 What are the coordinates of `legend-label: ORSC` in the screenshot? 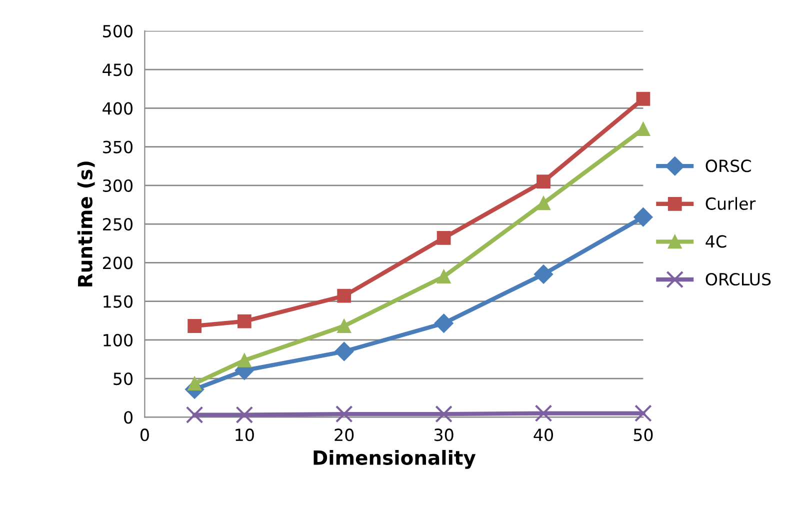 It's located at (728, 166).